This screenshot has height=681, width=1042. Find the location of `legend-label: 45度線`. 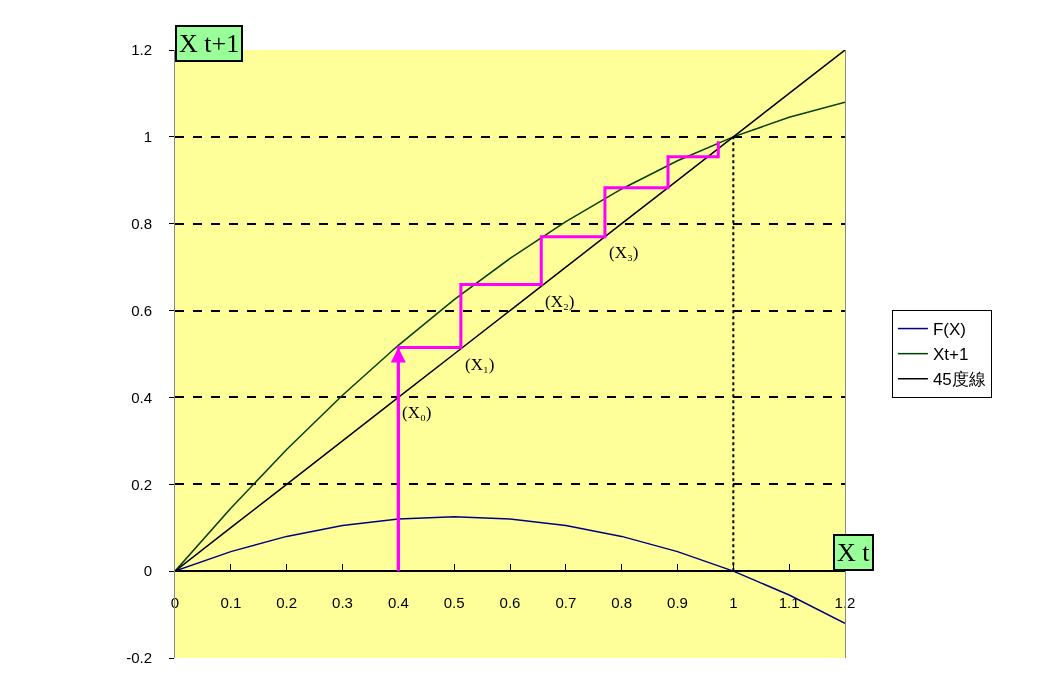

legend-label: 45度線 is located at coordinates (959, 380).